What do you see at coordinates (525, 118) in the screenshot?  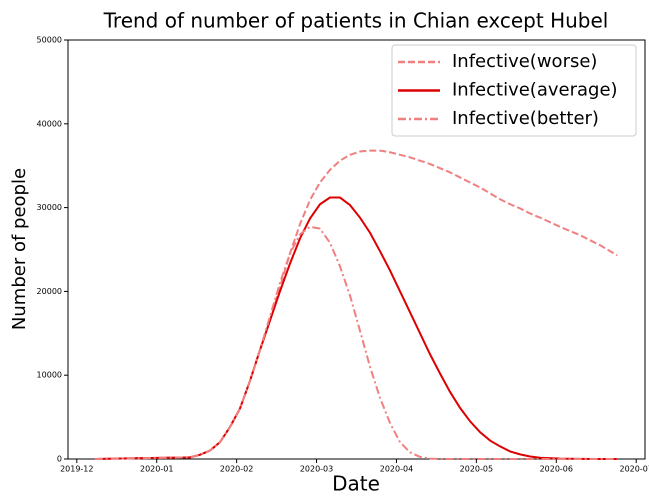 I see `legend-label: Infective(better)` at bounding box center [525, 118].